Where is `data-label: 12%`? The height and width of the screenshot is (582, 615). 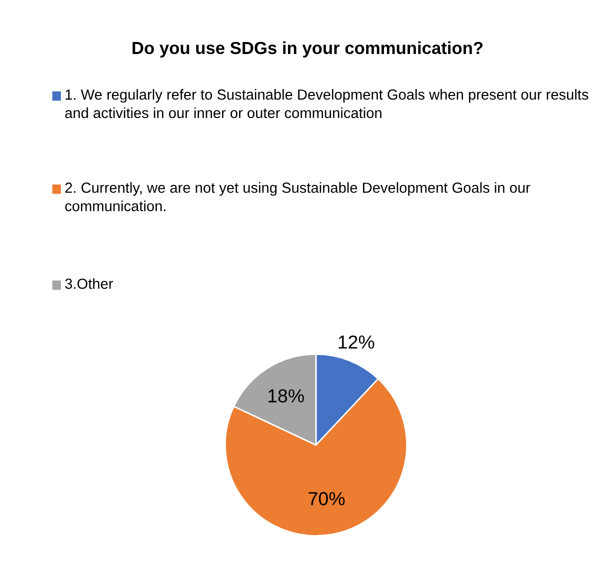 data-label: 12% is located at coordinates (356, 342).